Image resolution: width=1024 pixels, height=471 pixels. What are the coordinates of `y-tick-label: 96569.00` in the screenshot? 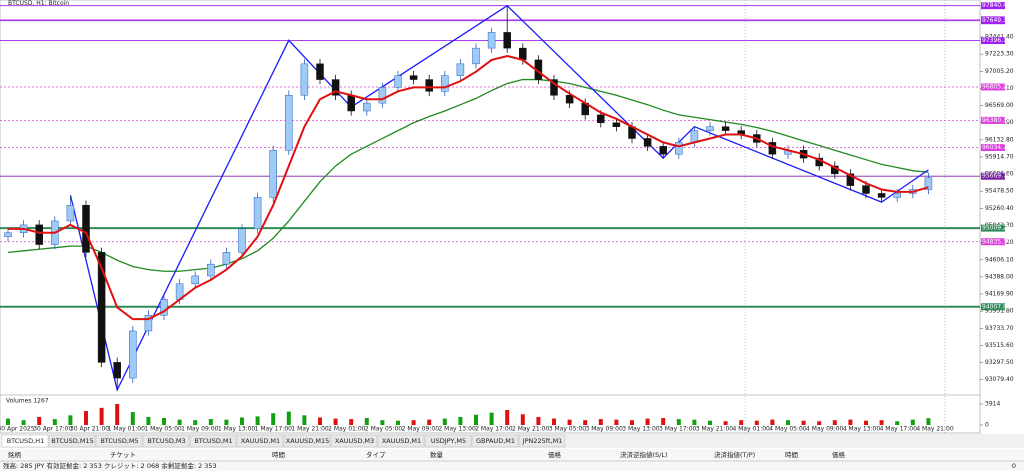 It's located at (999, 105).